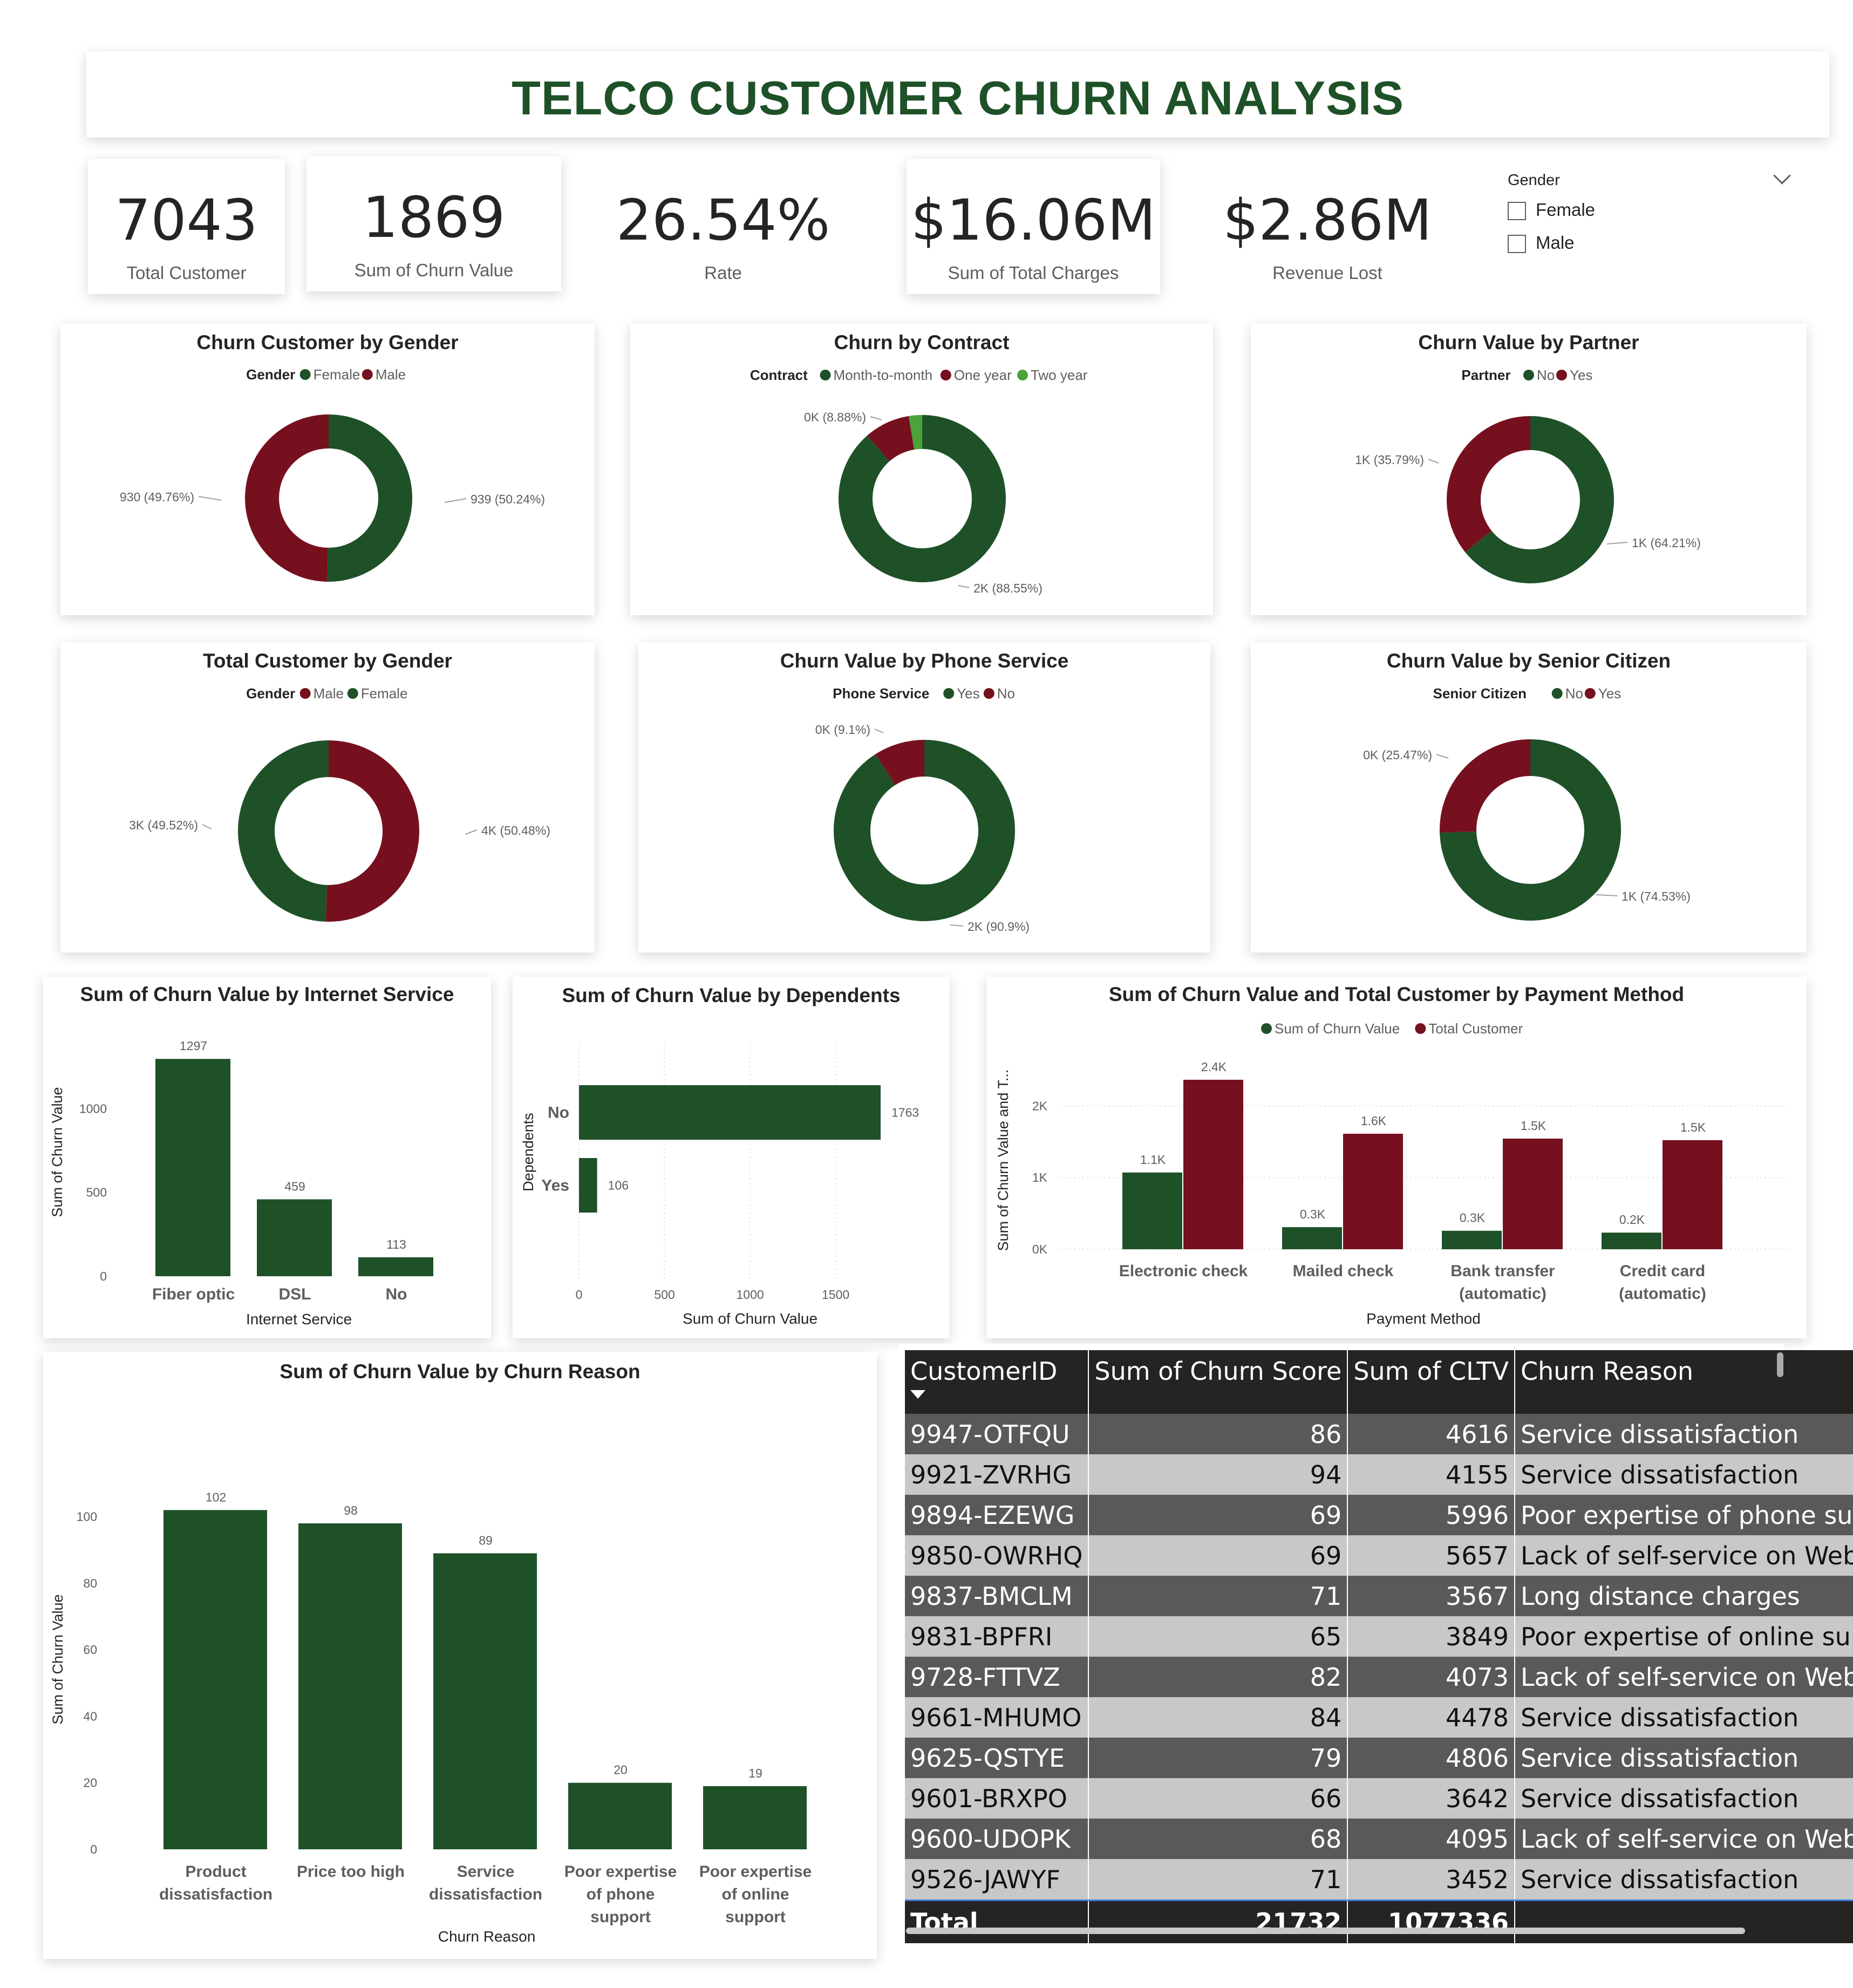 This screenshot has width=1853, height=1988. Describe the element at coordinates (1033, 227) in the screenshot. I see `kpi-total-charges: $16.06M Sum of Total Charges` at that location.